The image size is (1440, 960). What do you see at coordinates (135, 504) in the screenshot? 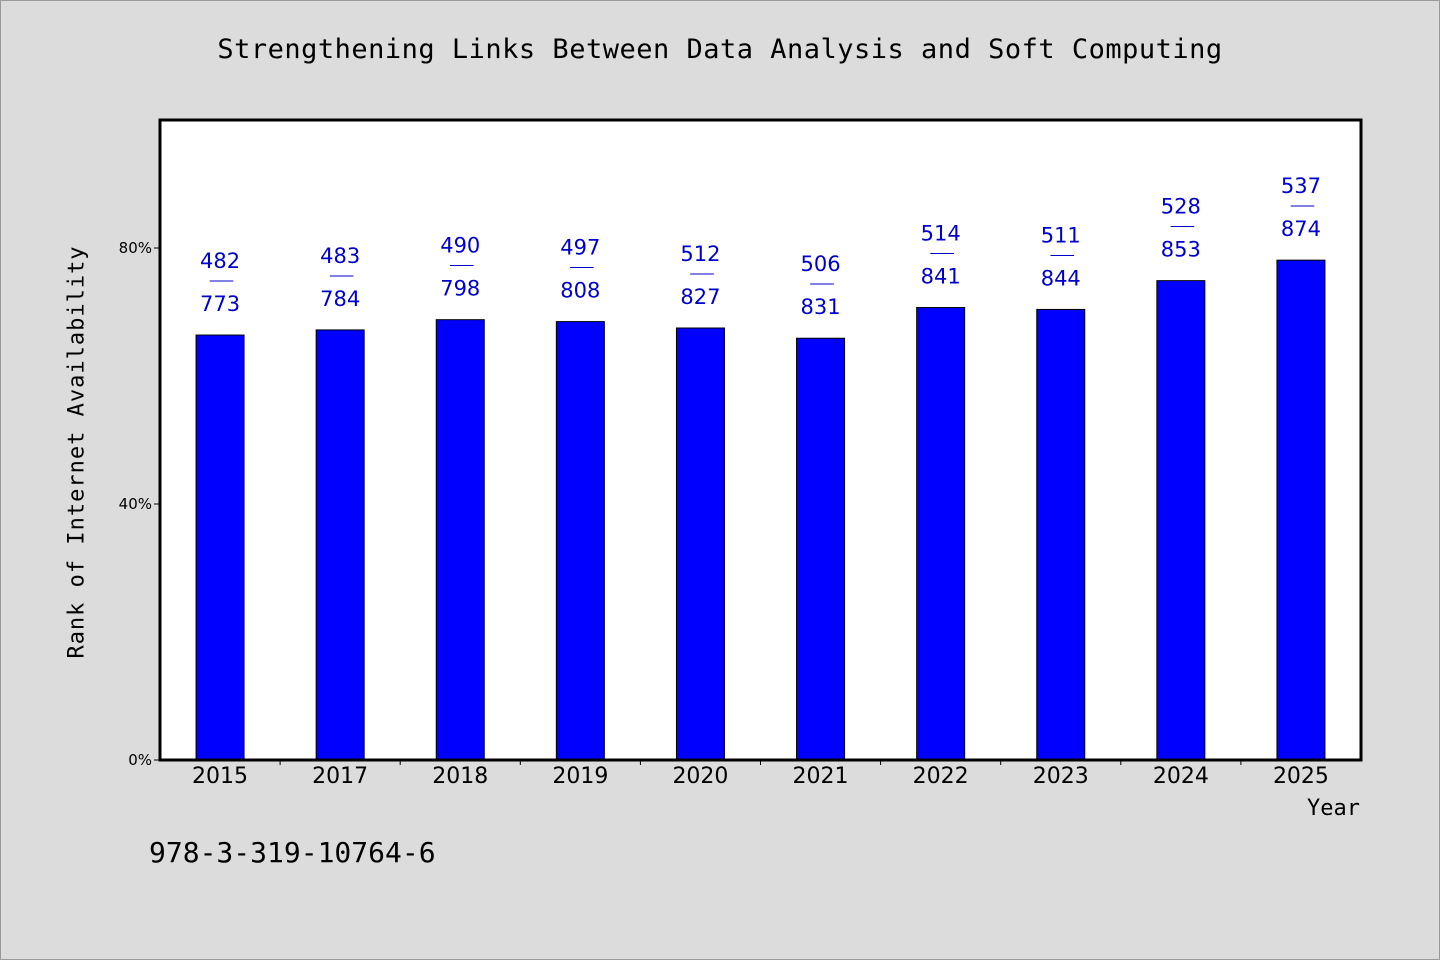
I see `y-tick-label: 40%` at bounding box center [135, 504].